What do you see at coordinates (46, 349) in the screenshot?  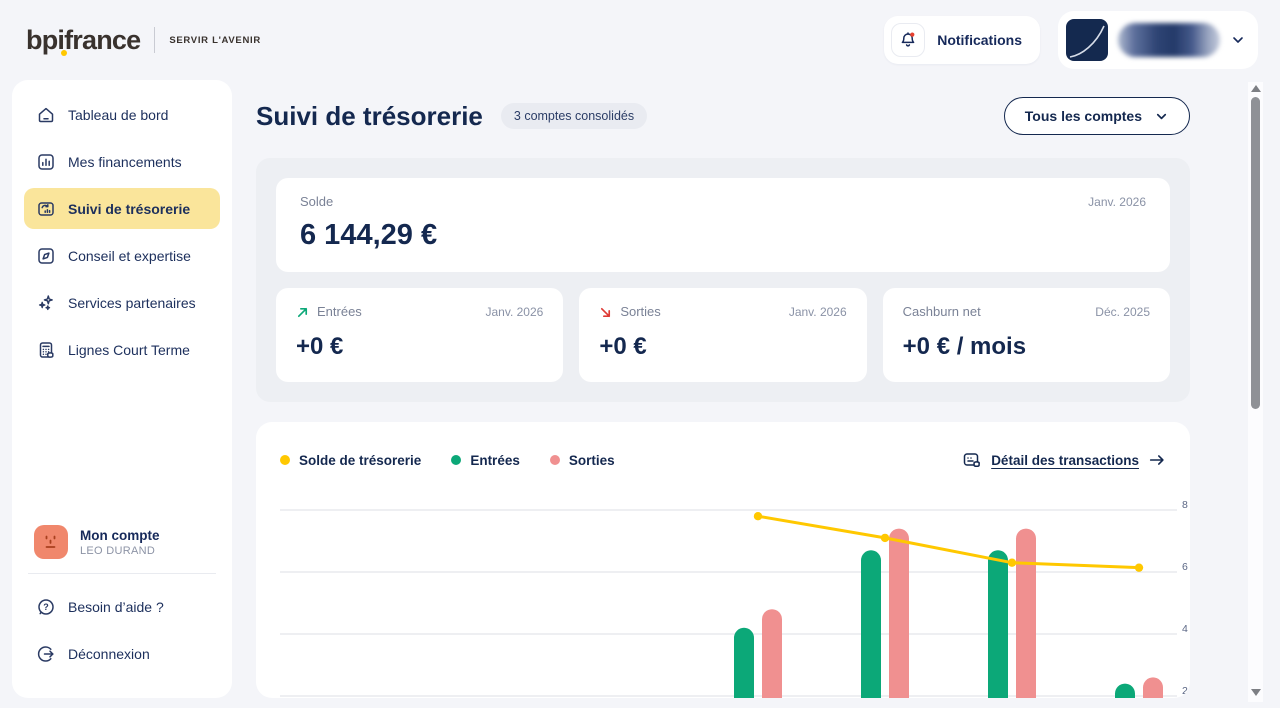 I see `calculator-icon` at bounding box center [46, 349].